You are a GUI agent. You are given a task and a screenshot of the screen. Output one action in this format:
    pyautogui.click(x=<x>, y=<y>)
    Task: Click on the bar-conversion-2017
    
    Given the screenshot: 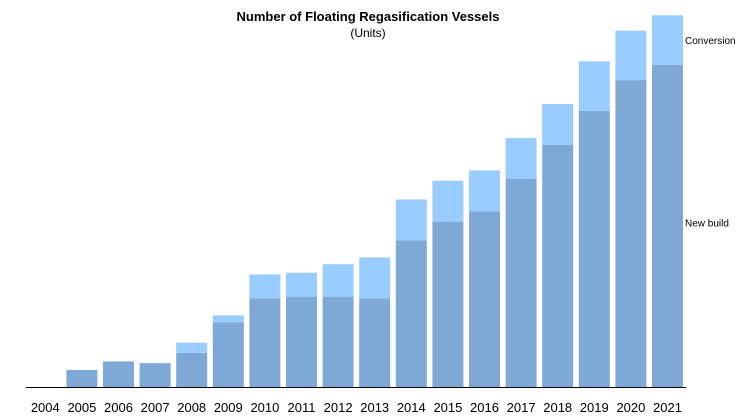 What is the action you would take?
    pyautogui.click(x=521, y=158)
    